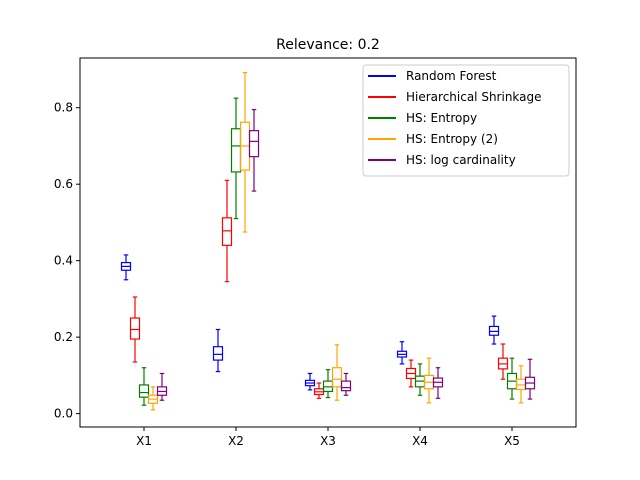  Describe the element at coordinates (63, 261) in the screenshot. I see `y-tick-label: 0.4` at that location.